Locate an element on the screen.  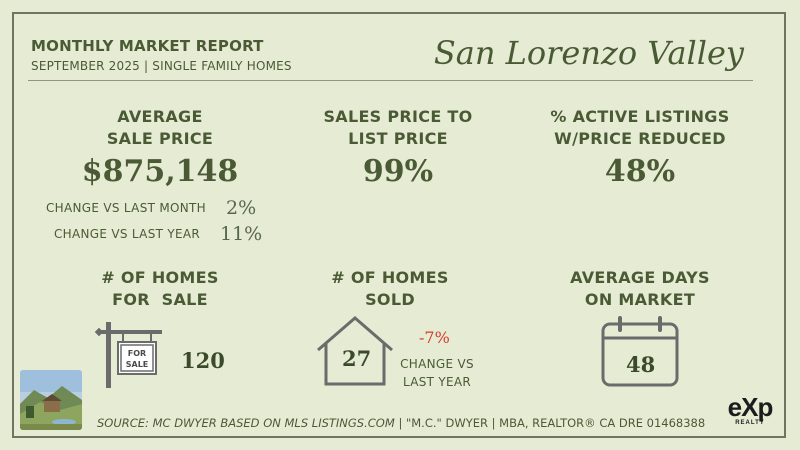
sold-change-label: CHANGE VS LAST YEAR is located at coordinates (437, 373).